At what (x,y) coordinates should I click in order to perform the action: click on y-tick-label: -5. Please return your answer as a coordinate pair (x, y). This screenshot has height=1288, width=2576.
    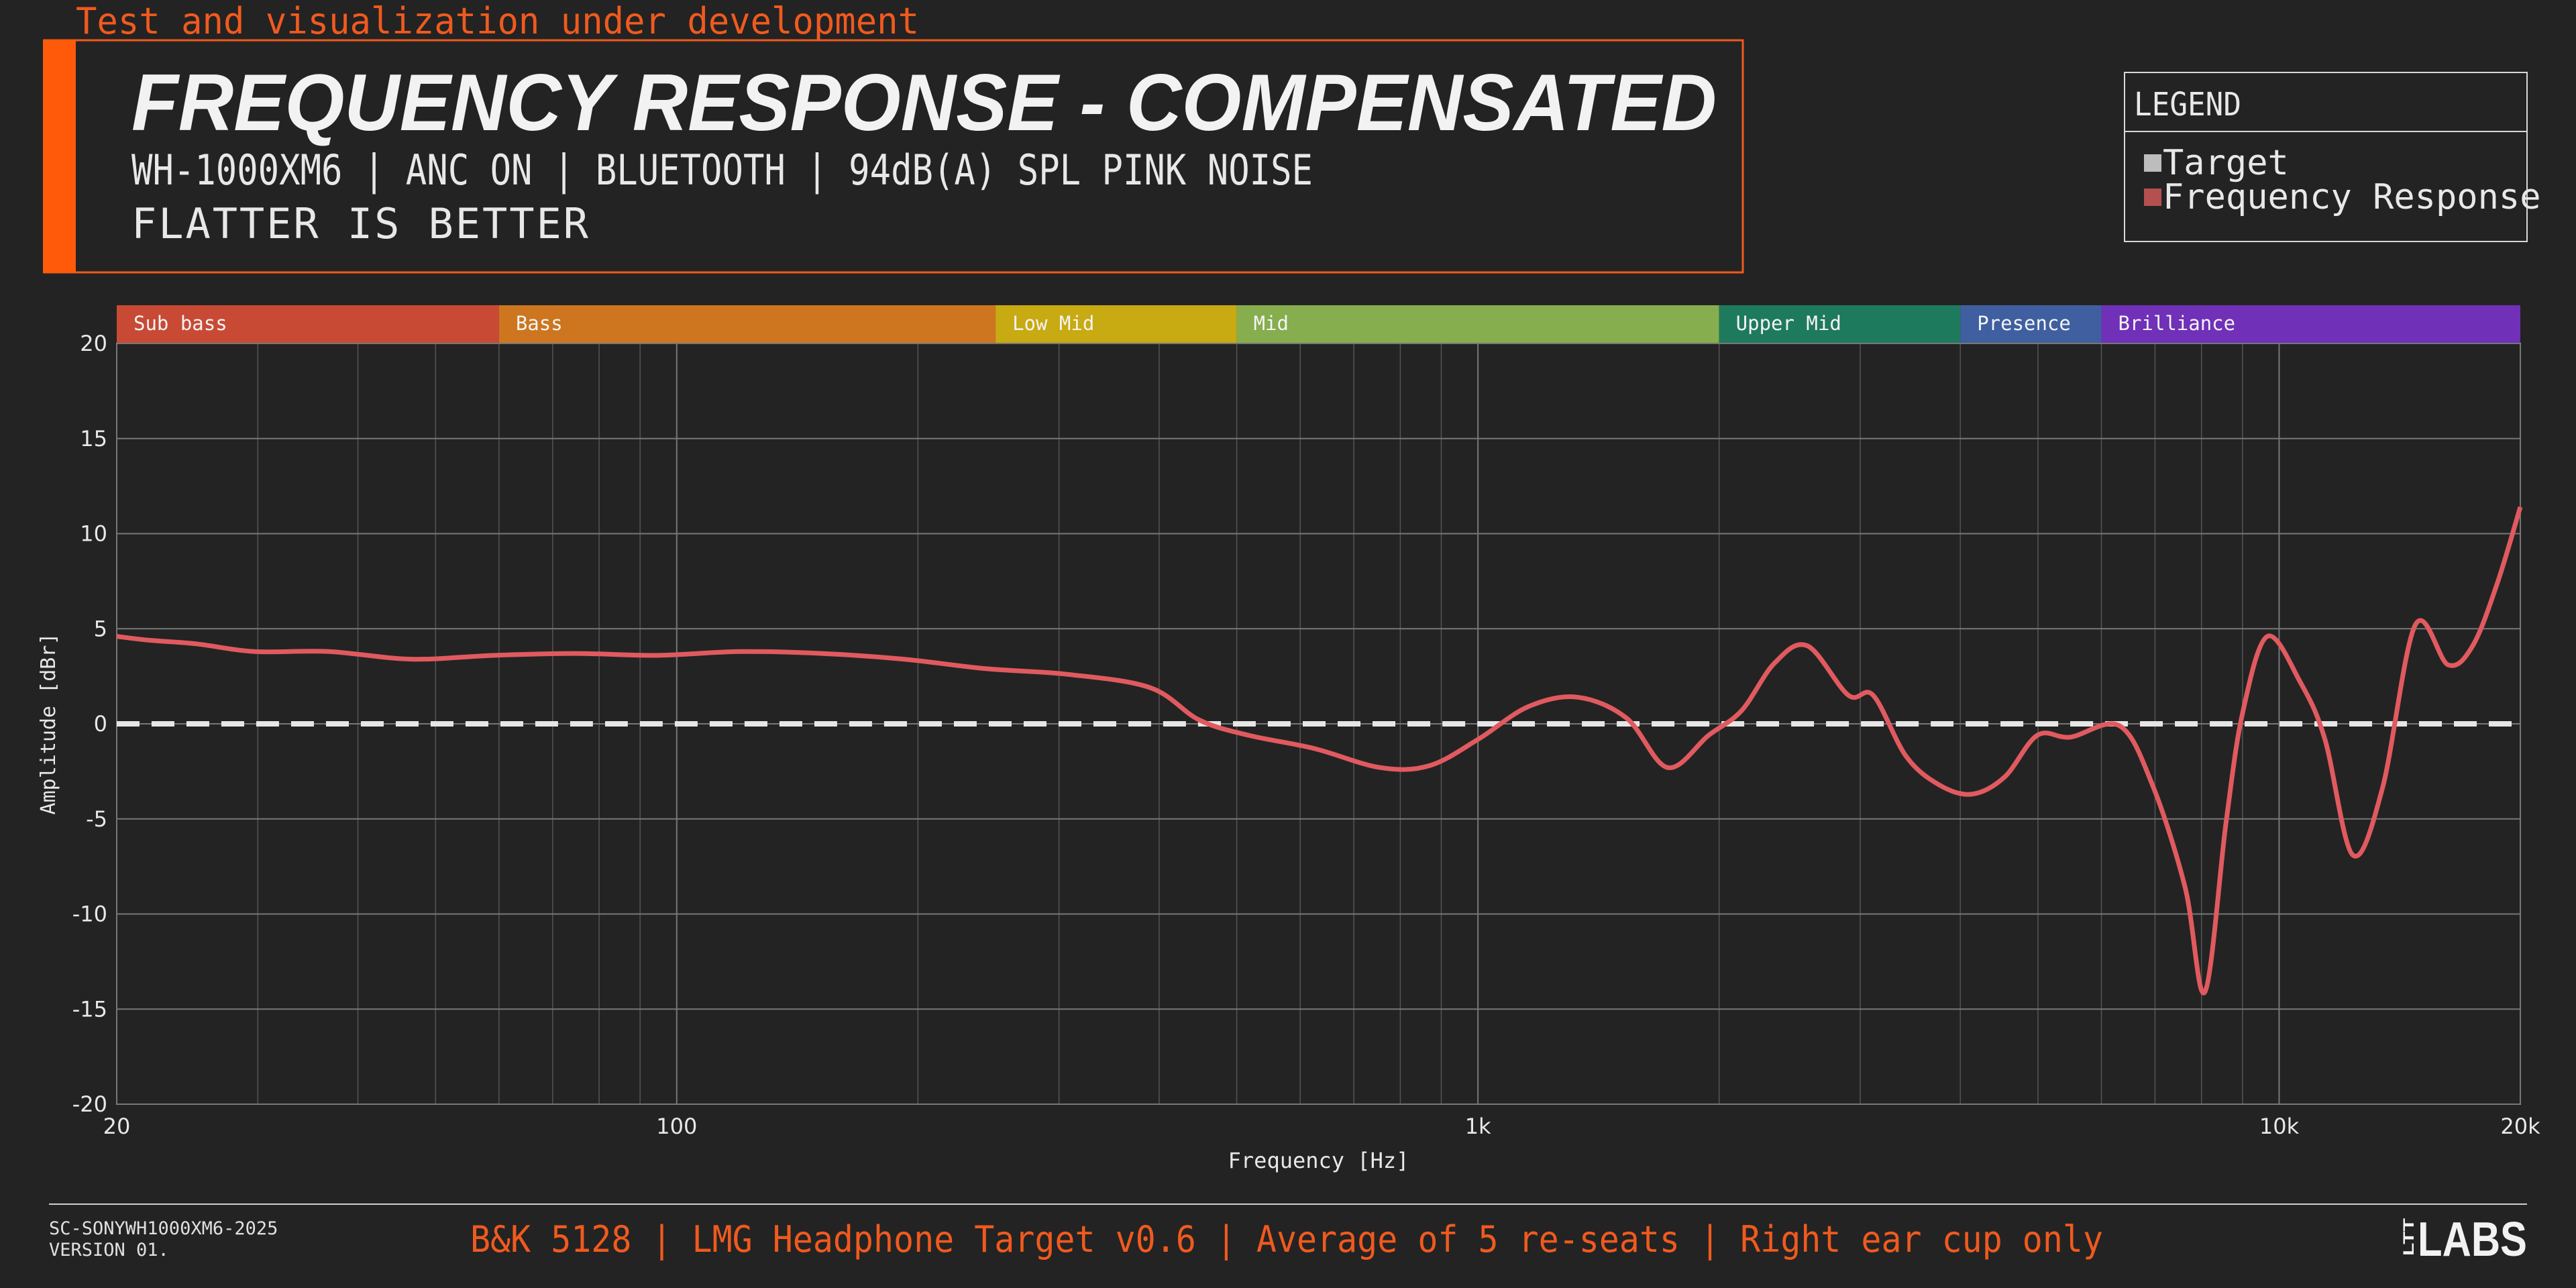
    Looking at the image, I should click on (96, 819).